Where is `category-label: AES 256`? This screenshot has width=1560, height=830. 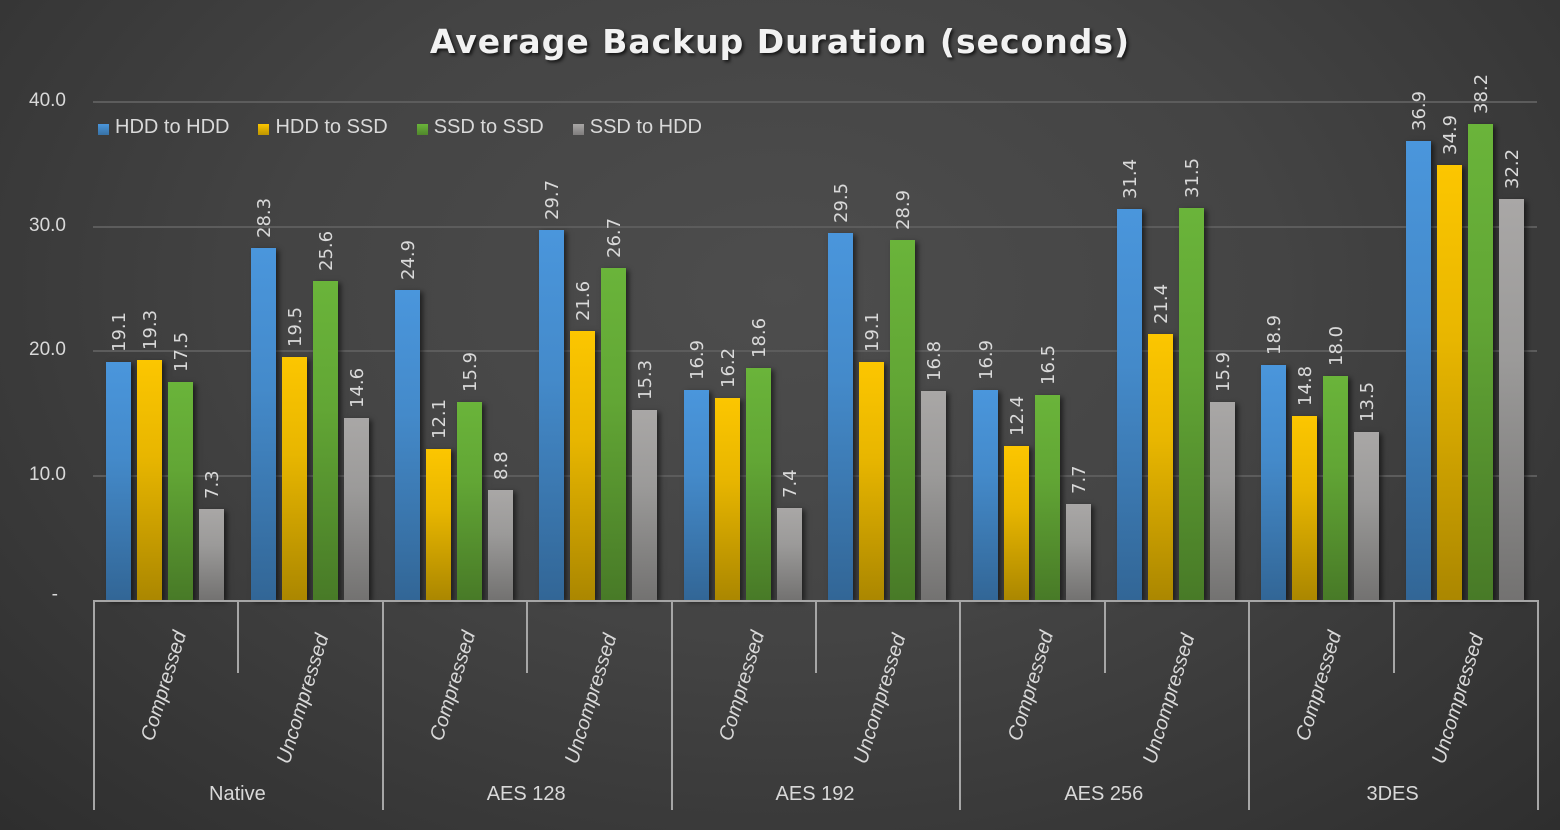 category-label: AES 256 is located at coordinates (1104, 794).